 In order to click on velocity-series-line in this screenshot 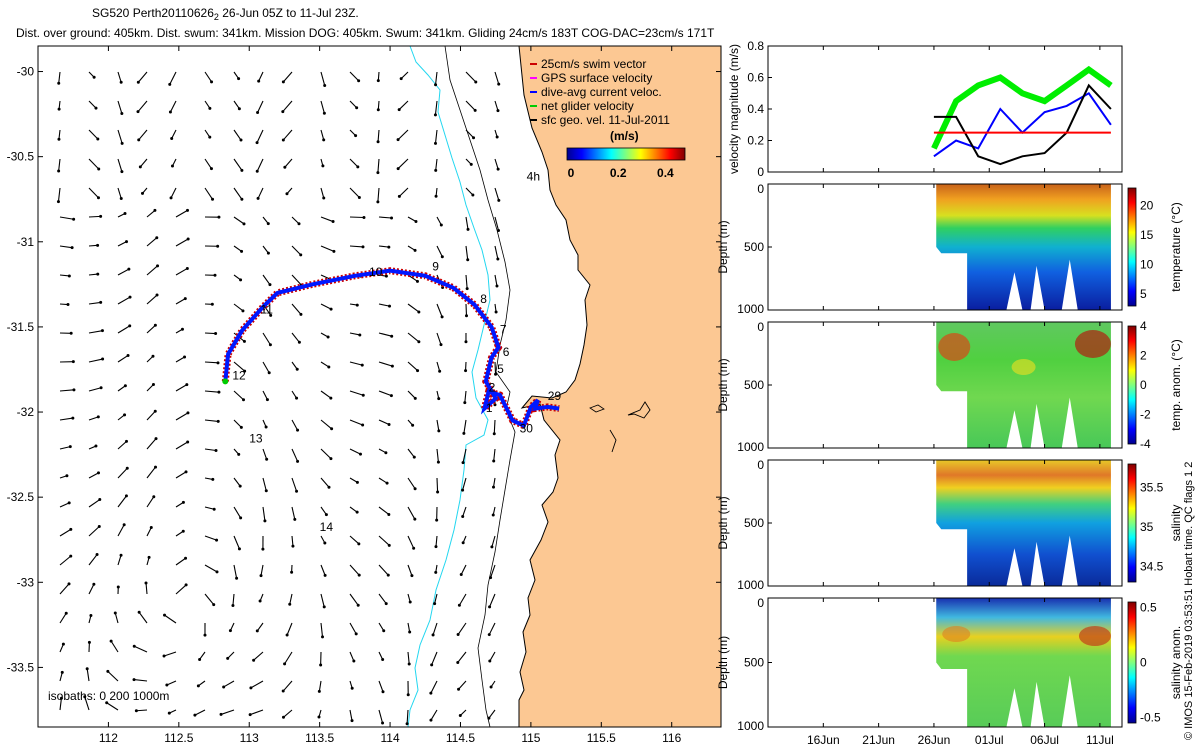, I will do `click(1022, 109)`.